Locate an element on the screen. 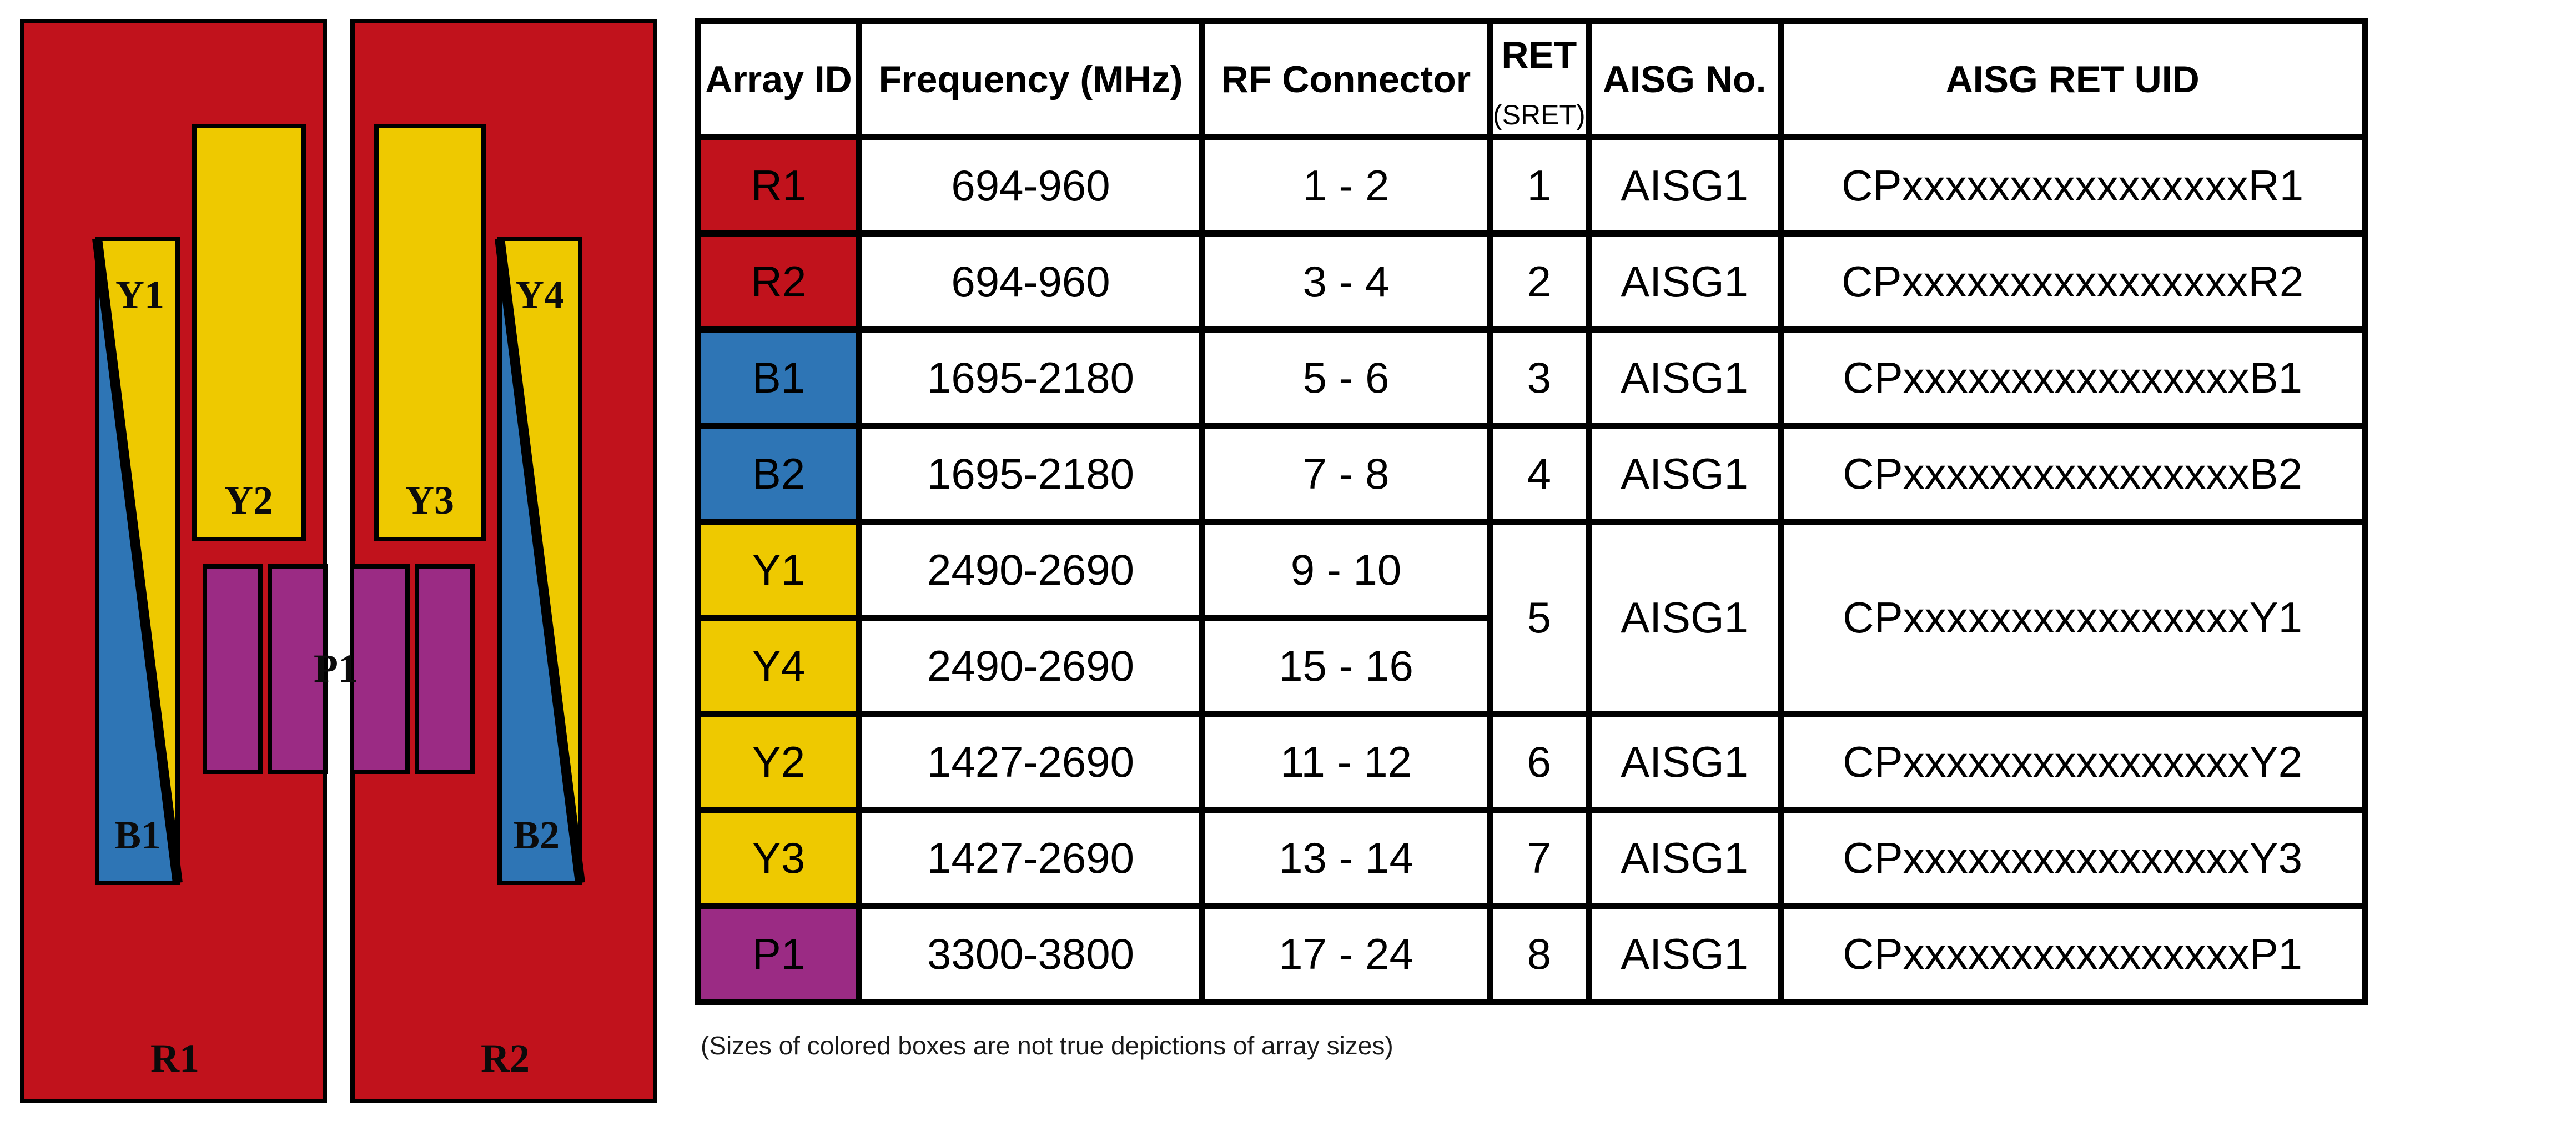 This screenshot has height=1146, width=2576. label-p1: P1 is located at coordinates (336, 668).